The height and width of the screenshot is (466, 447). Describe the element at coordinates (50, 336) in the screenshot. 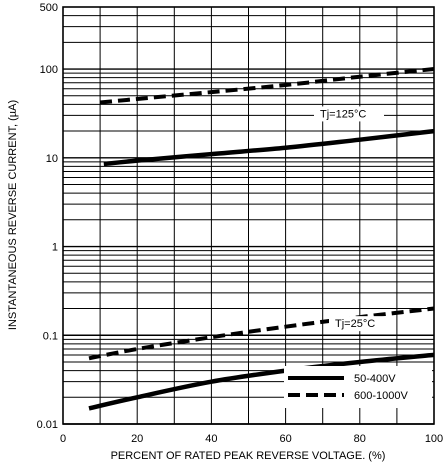

I see `y-tick-label: 0.1` at that location.